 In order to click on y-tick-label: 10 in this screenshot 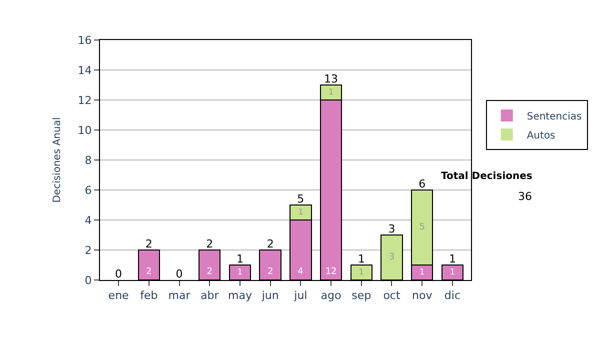, I will do `click(85, 130)`.